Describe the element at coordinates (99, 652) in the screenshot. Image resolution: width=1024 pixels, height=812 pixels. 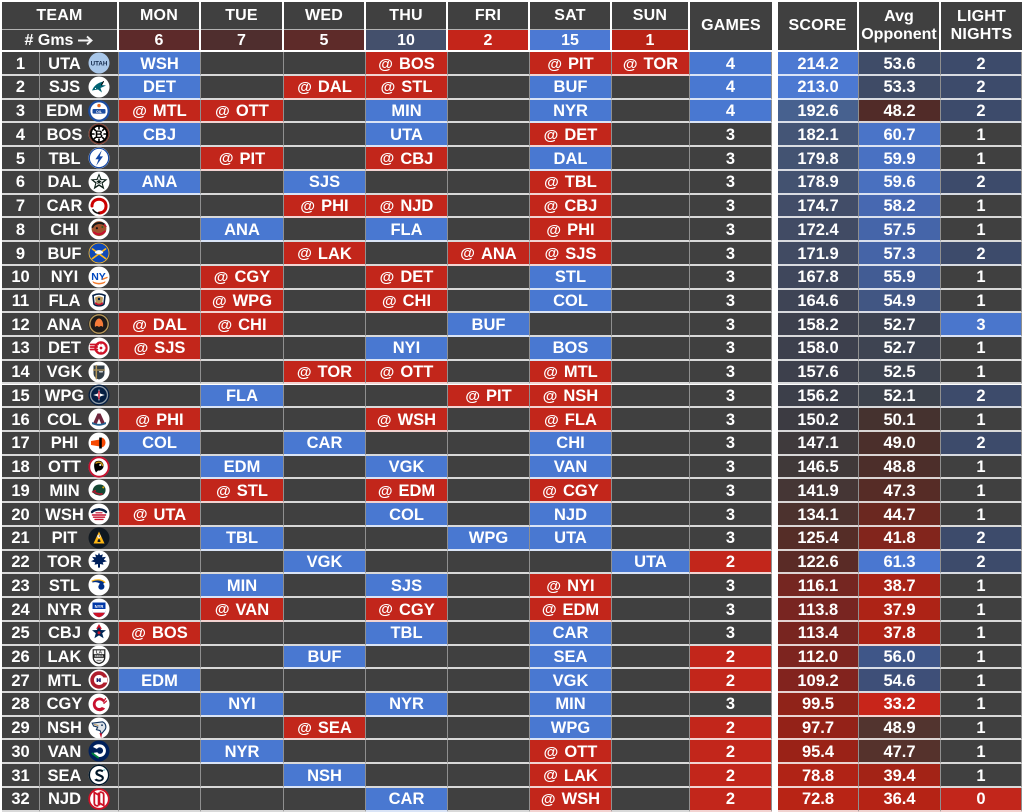
I see `svg-text: LA` at that location.